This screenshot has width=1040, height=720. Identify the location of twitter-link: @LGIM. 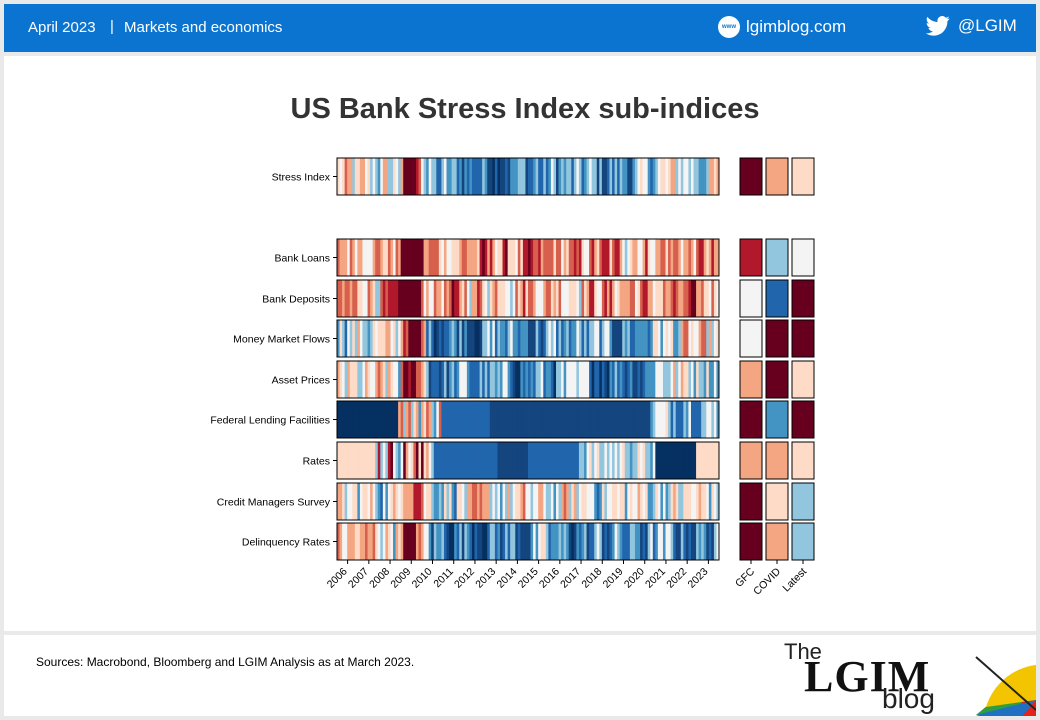
(971, 26).